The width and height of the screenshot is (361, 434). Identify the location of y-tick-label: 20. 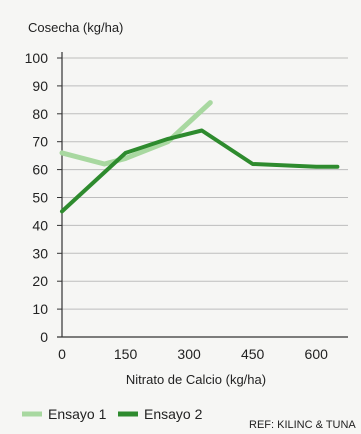
(40, 281).